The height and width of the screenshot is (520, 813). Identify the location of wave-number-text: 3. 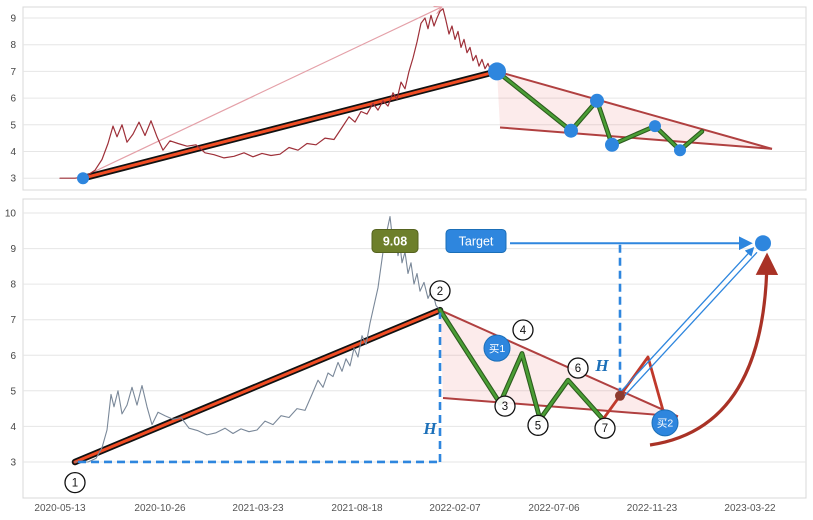
(505, 407).